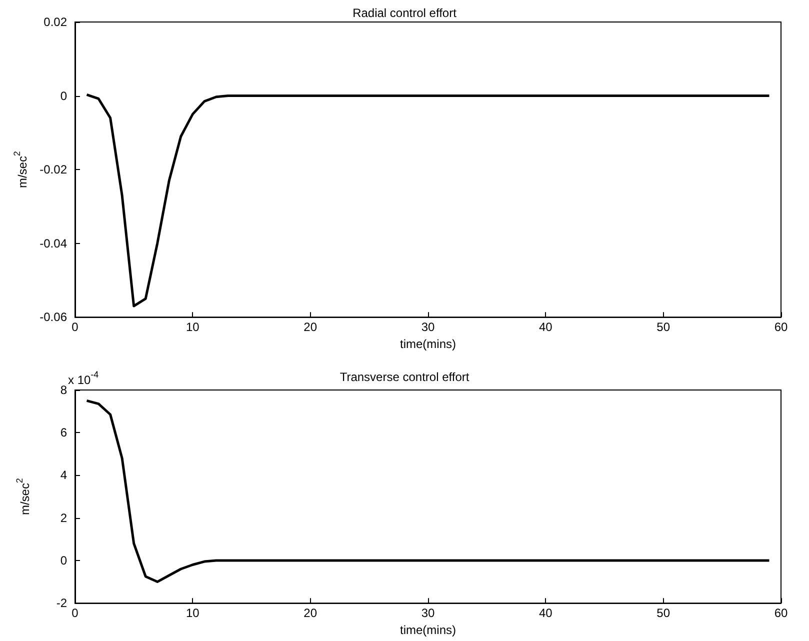 Image resolution: width=809 pixels, height=641 pixels. I want to click on y-tick-label: -2, so click(62, 603).